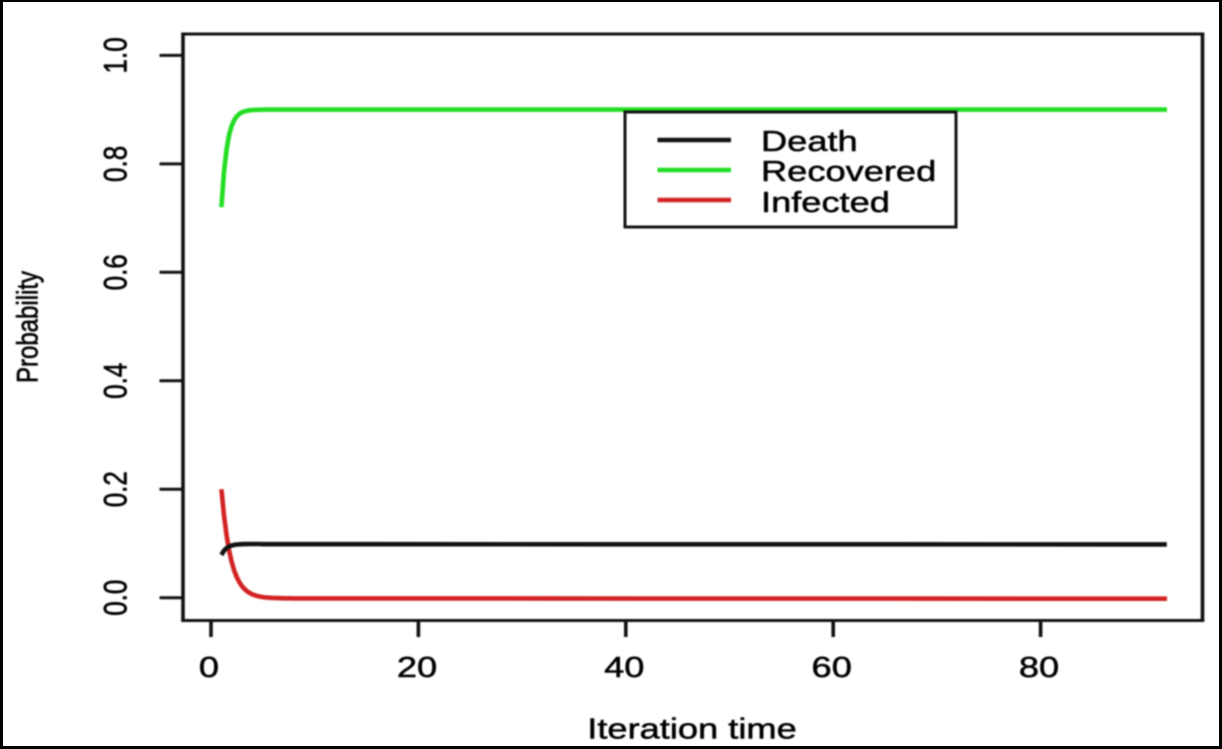 Image resolution: width=1222 pixels, height=749 pixels. What do you see at coordinates (116, 598) in the screenshot?
I see `svg-text: 0.0` at bounding box center [116, 598].